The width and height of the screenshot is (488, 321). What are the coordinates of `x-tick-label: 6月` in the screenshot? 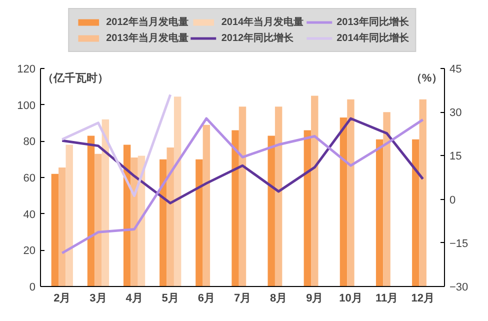 It's located at (206, 298).